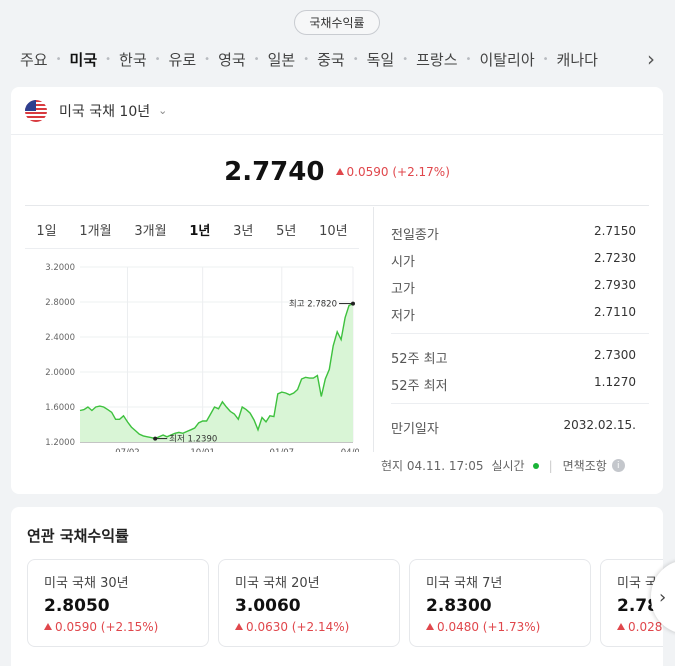 Image resolution: width=675 pixels, height=666 pixels. I want to click on period-tabs: 1일 1개월 3개월 1년 3년 5년 10년, so click(192, 229).